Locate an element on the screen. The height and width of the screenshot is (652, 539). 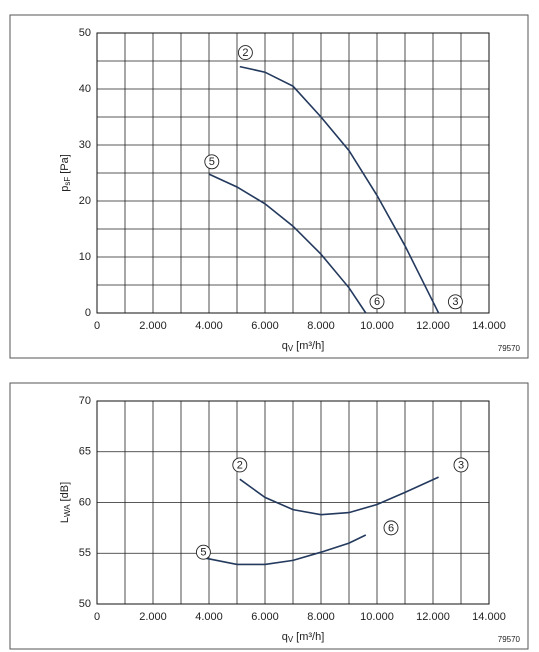
y-tick-label: 10 is located at coordinates (85, 257).